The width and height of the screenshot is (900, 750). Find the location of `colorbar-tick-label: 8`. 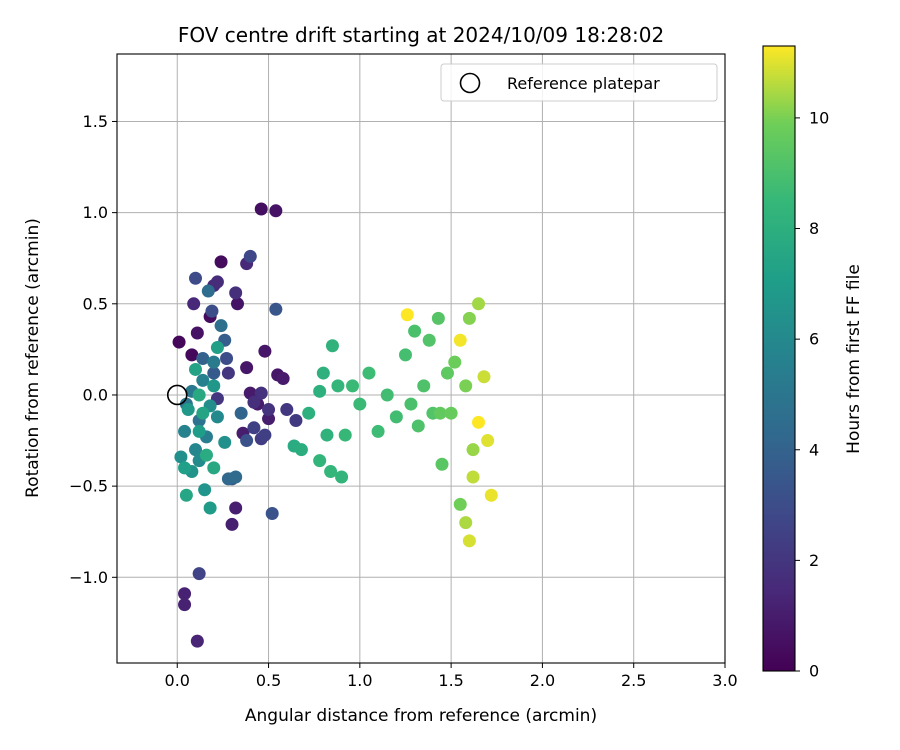

colorbar-tick-label: 8 is located at coordinates (814, 228).